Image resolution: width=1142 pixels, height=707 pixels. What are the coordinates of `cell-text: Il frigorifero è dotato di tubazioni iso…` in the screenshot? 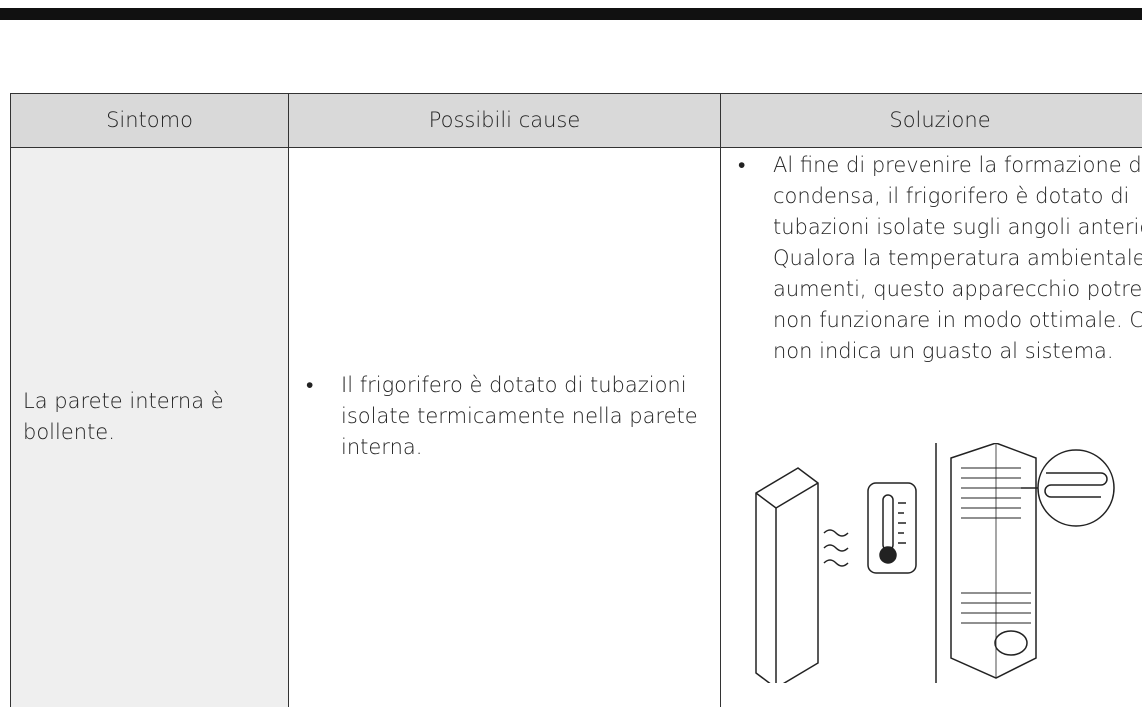 It's located at (520, 416).